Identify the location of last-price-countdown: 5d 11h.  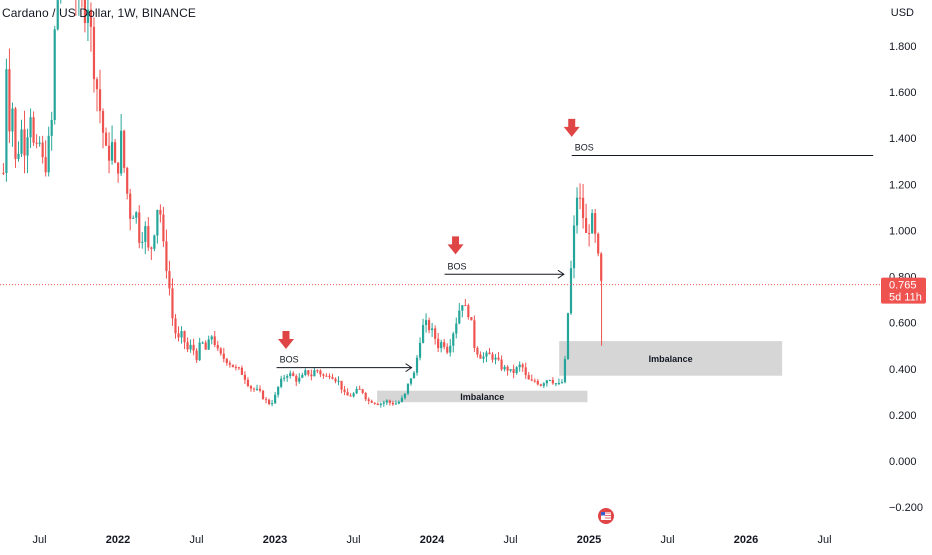
(905, 298).